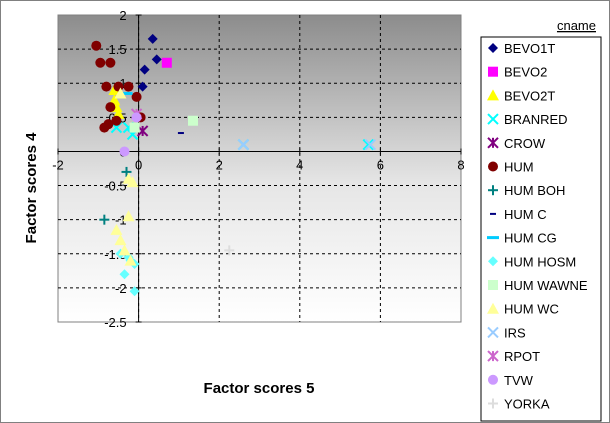 The image size is (610, 423). I want to click on y-tick-label: -1, so click(121, 220).